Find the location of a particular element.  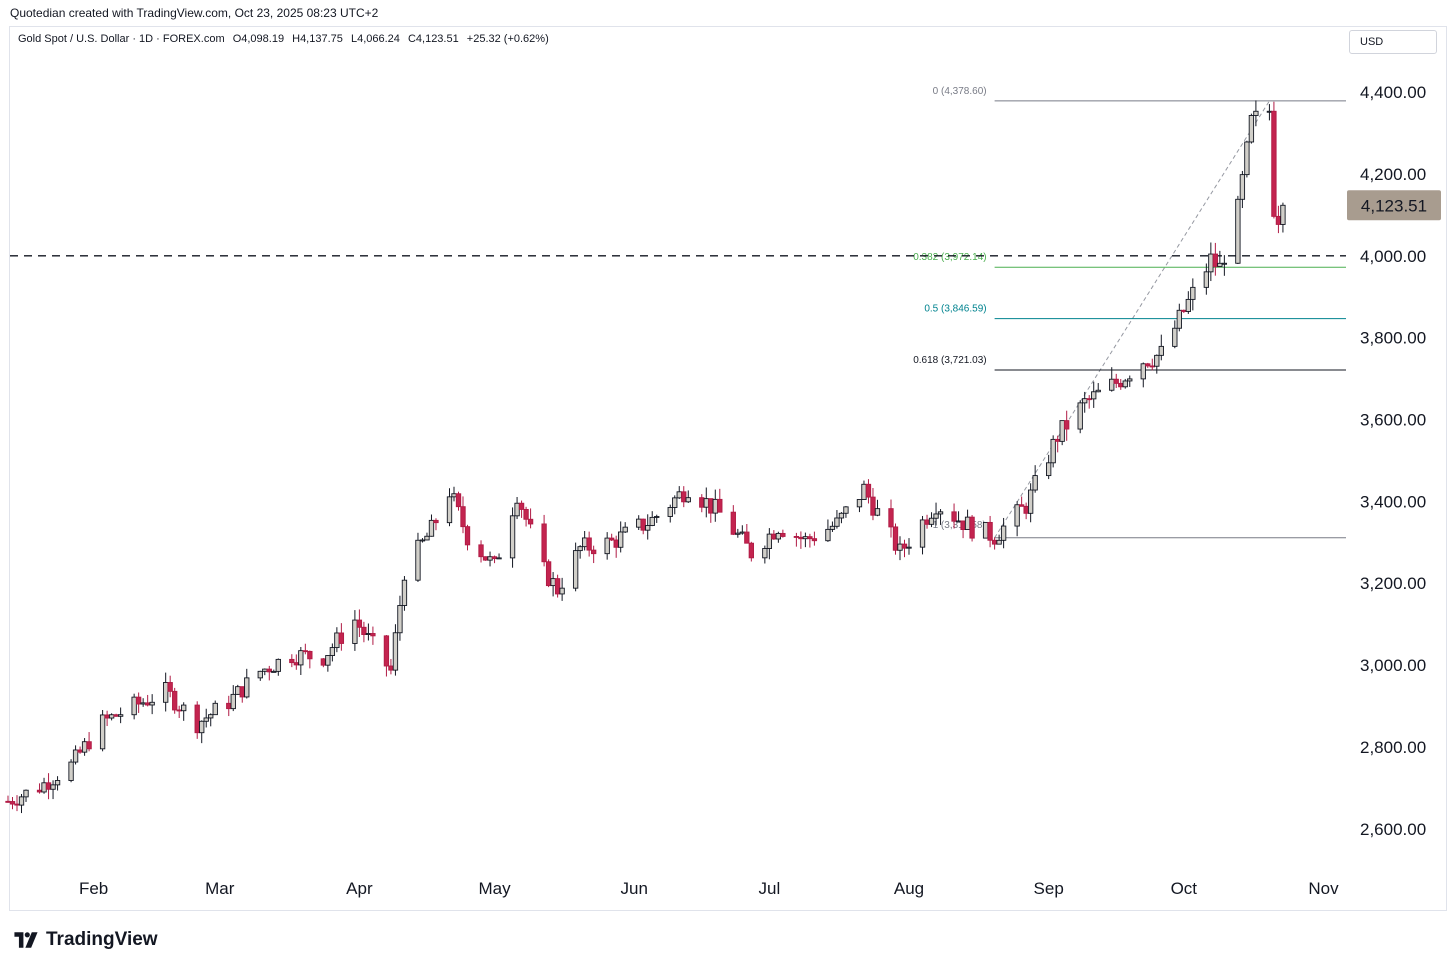

ohlc-change: +25.32 (+0.62%) is located at coordinates (507, 39).